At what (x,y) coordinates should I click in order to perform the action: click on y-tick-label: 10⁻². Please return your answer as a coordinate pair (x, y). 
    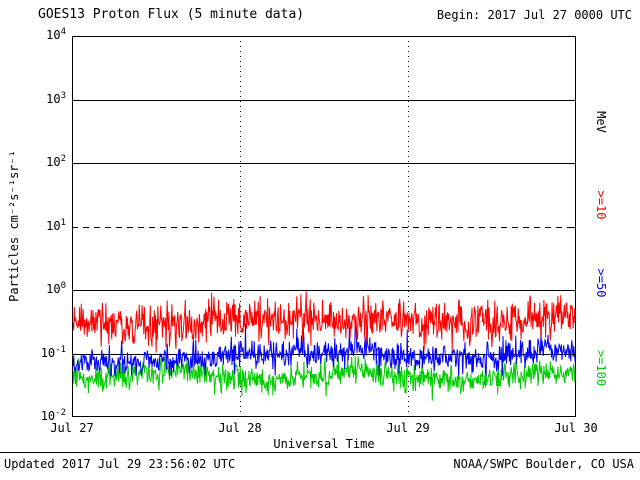
    Looking at the image, I should click on (53, 416).